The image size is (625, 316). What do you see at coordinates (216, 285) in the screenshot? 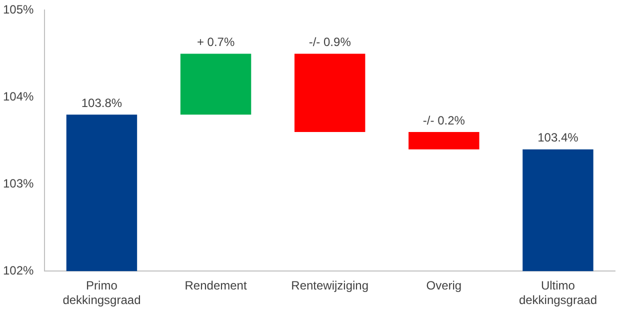
I see `x-tick-label: Rendement` at bounding box center [216, 285].